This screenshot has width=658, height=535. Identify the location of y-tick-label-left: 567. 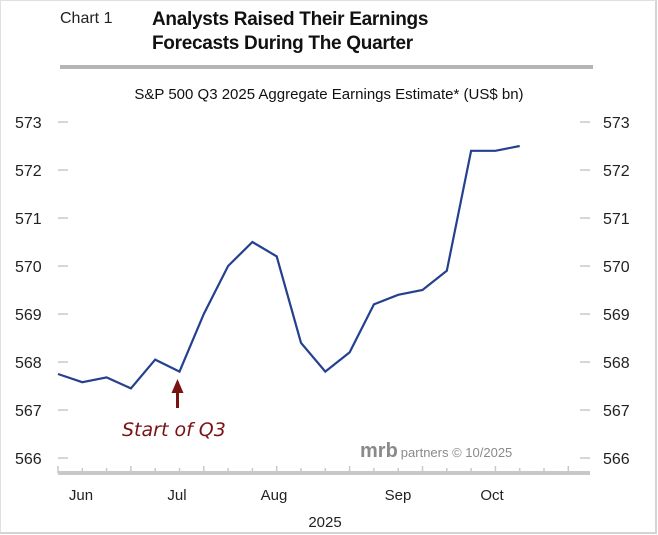
(28, 411).